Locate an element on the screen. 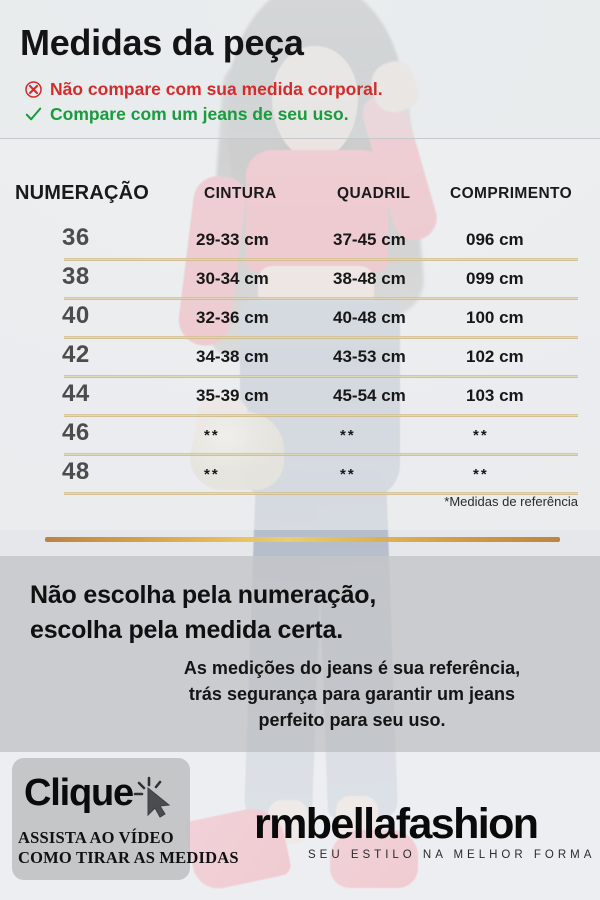  column-header-numeracao: NUMERAÇÃO is located at coordinates (82, 193).